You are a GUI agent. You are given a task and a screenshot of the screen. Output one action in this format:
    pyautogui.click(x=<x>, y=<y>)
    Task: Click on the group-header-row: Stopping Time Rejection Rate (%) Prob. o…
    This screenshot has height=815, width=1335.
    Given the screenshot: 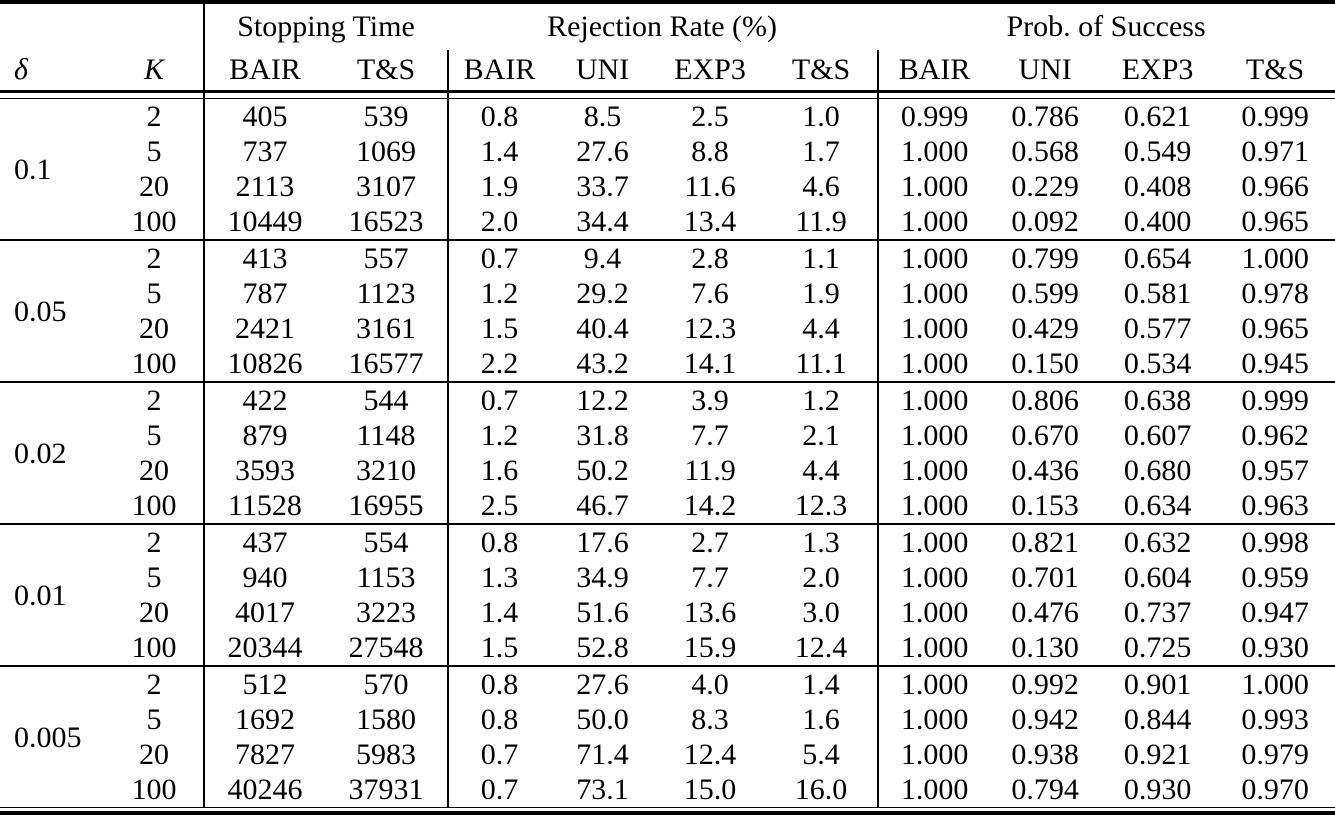 What is the action you would take?
    pyautogui.click(x=667, y=27)
    